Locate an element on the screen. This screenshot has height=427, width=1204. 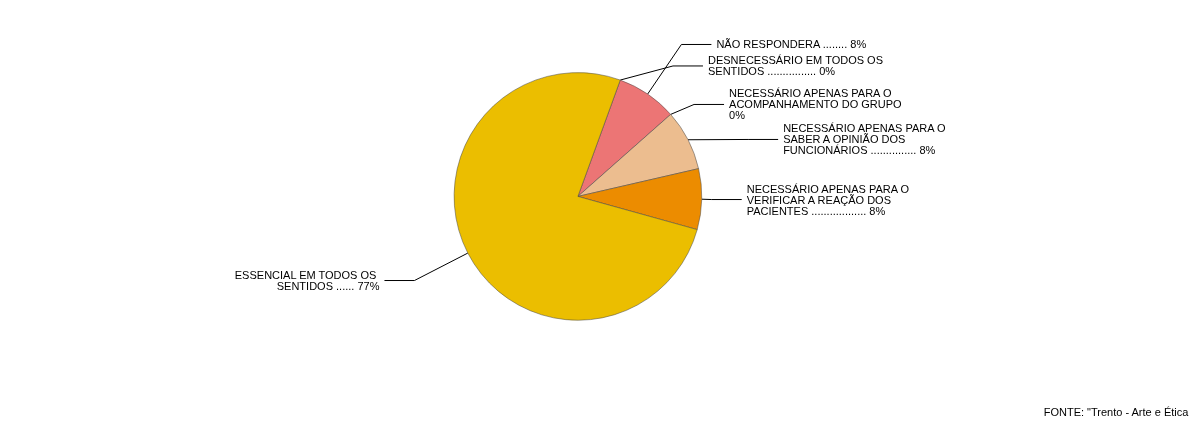
slice-label: NECESSÁRIO APENAS PARA O VERIFICAR A REAÇÃO DOS PACIENTES .................. 8% is located at coordinates (829, 199).